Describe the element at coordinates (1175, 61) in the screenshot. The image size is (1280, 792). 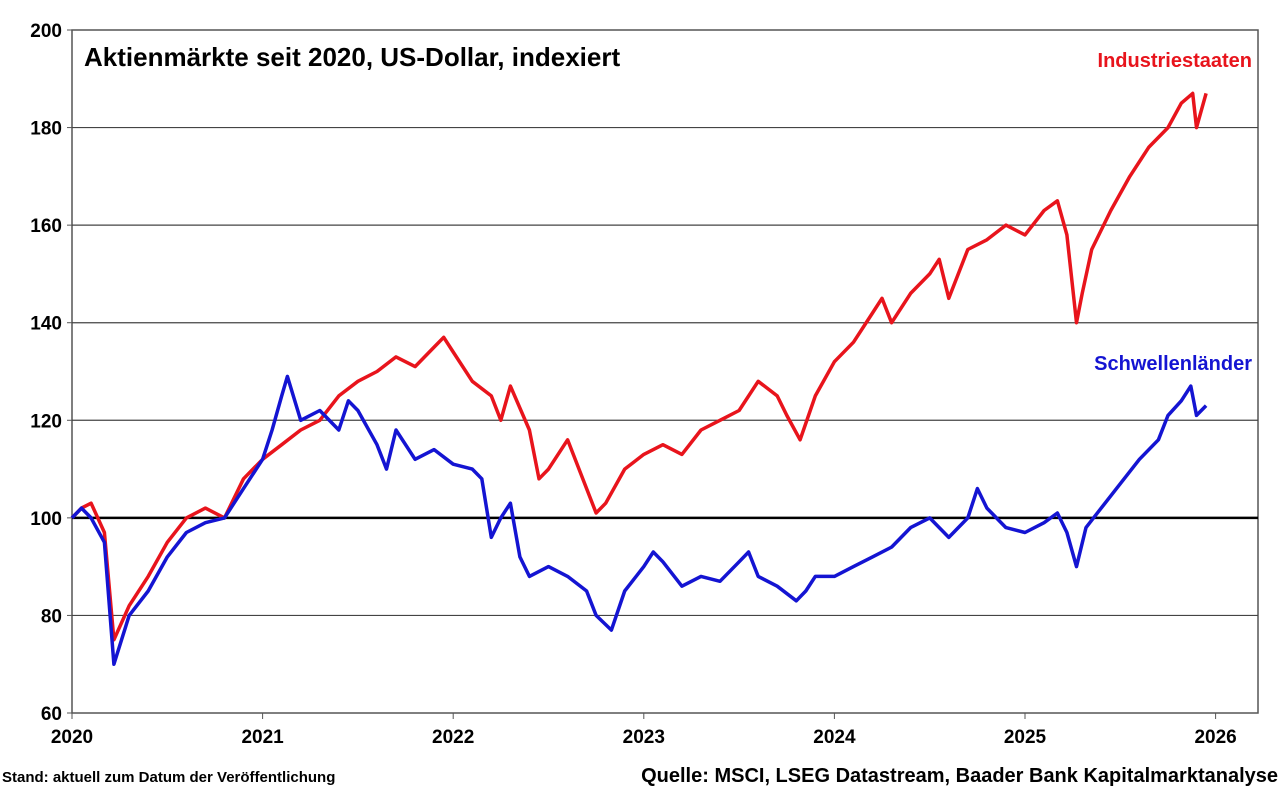
I see `legend-industriestaaten: Industriestaaten` at that location.